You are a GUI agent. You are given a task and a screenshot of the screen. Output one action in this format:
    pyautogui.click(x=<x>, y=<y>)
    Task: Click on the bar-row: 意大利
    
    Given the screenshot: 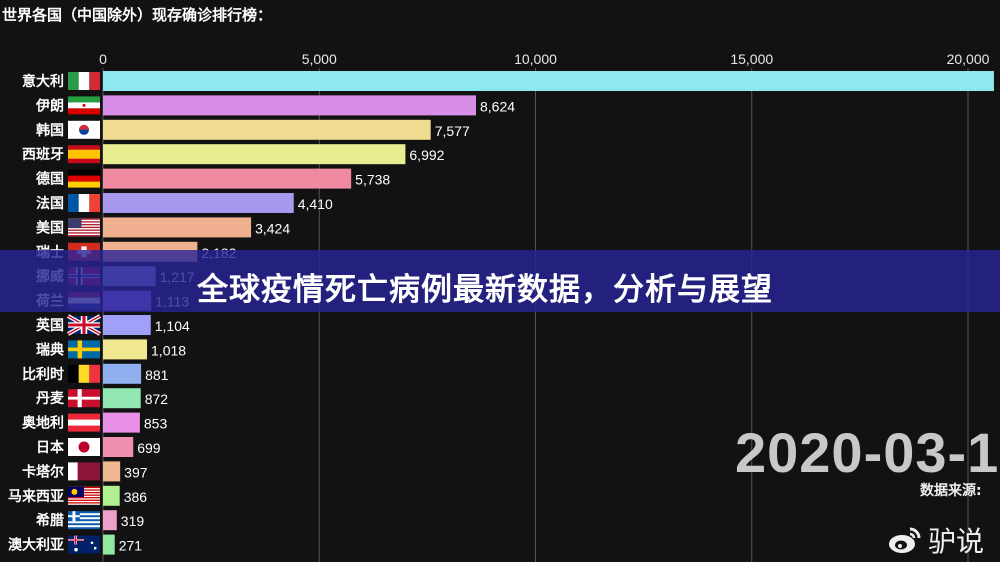 What is the action you would take?
    pyautogui.click(x=508, y=81)
    